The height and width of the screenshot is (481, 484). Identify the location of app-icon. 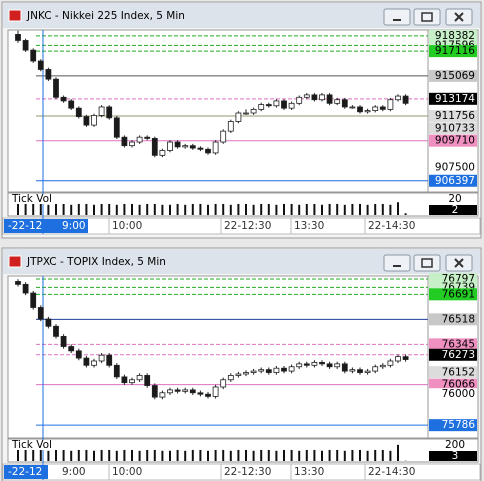
(15, 15).